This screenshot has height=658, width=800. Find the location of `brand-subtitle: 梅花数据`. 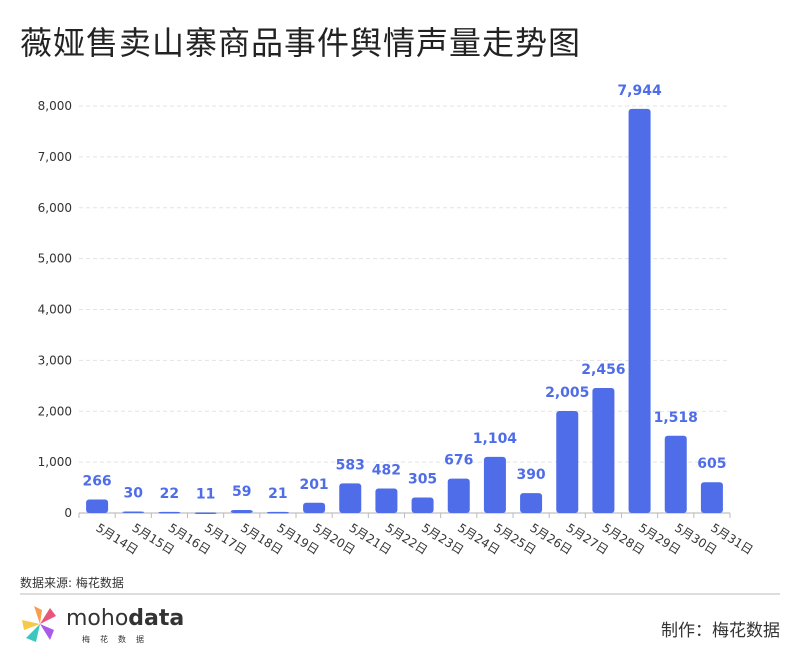

brand-subtitle: 梅花数据 is located at coordinates (118, 639).